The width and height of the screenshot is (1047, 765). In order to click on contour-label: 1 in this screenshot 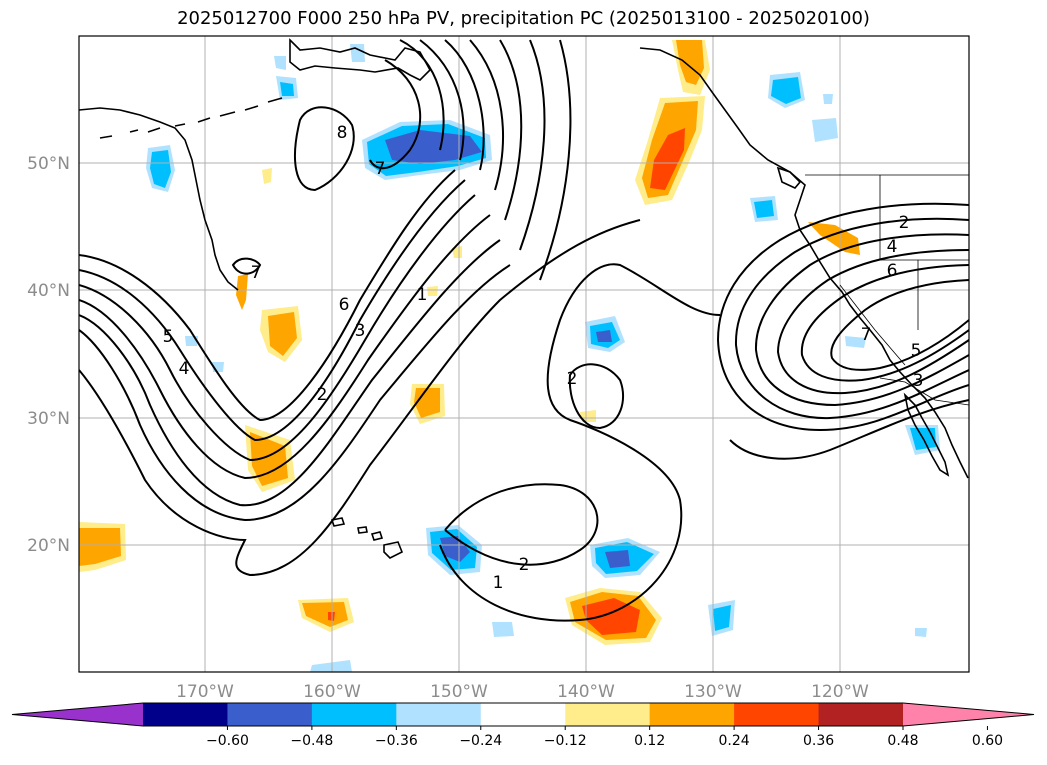, I will do `click(422, 295)`.